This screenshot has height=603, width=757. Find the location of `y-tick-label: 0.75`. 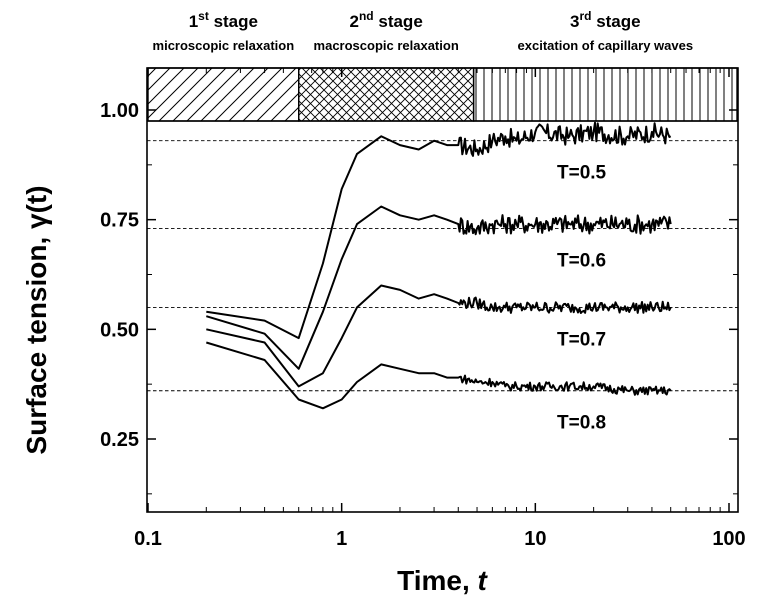

y-tick-label: 0.75 is located at coordinates (119, 221).